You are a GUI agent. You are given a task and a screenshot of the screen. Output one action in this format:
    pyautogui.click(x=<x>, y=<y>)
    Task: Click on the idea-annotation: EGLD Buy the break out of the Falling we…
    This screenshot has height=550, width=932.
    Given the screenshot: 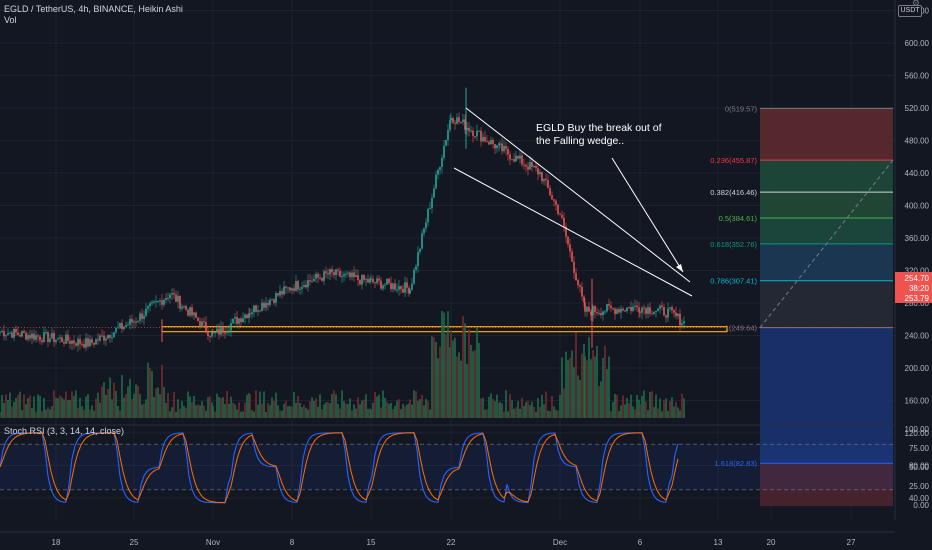 What is the action you would take?
    pyautogui.click(x=631, y=135)
    